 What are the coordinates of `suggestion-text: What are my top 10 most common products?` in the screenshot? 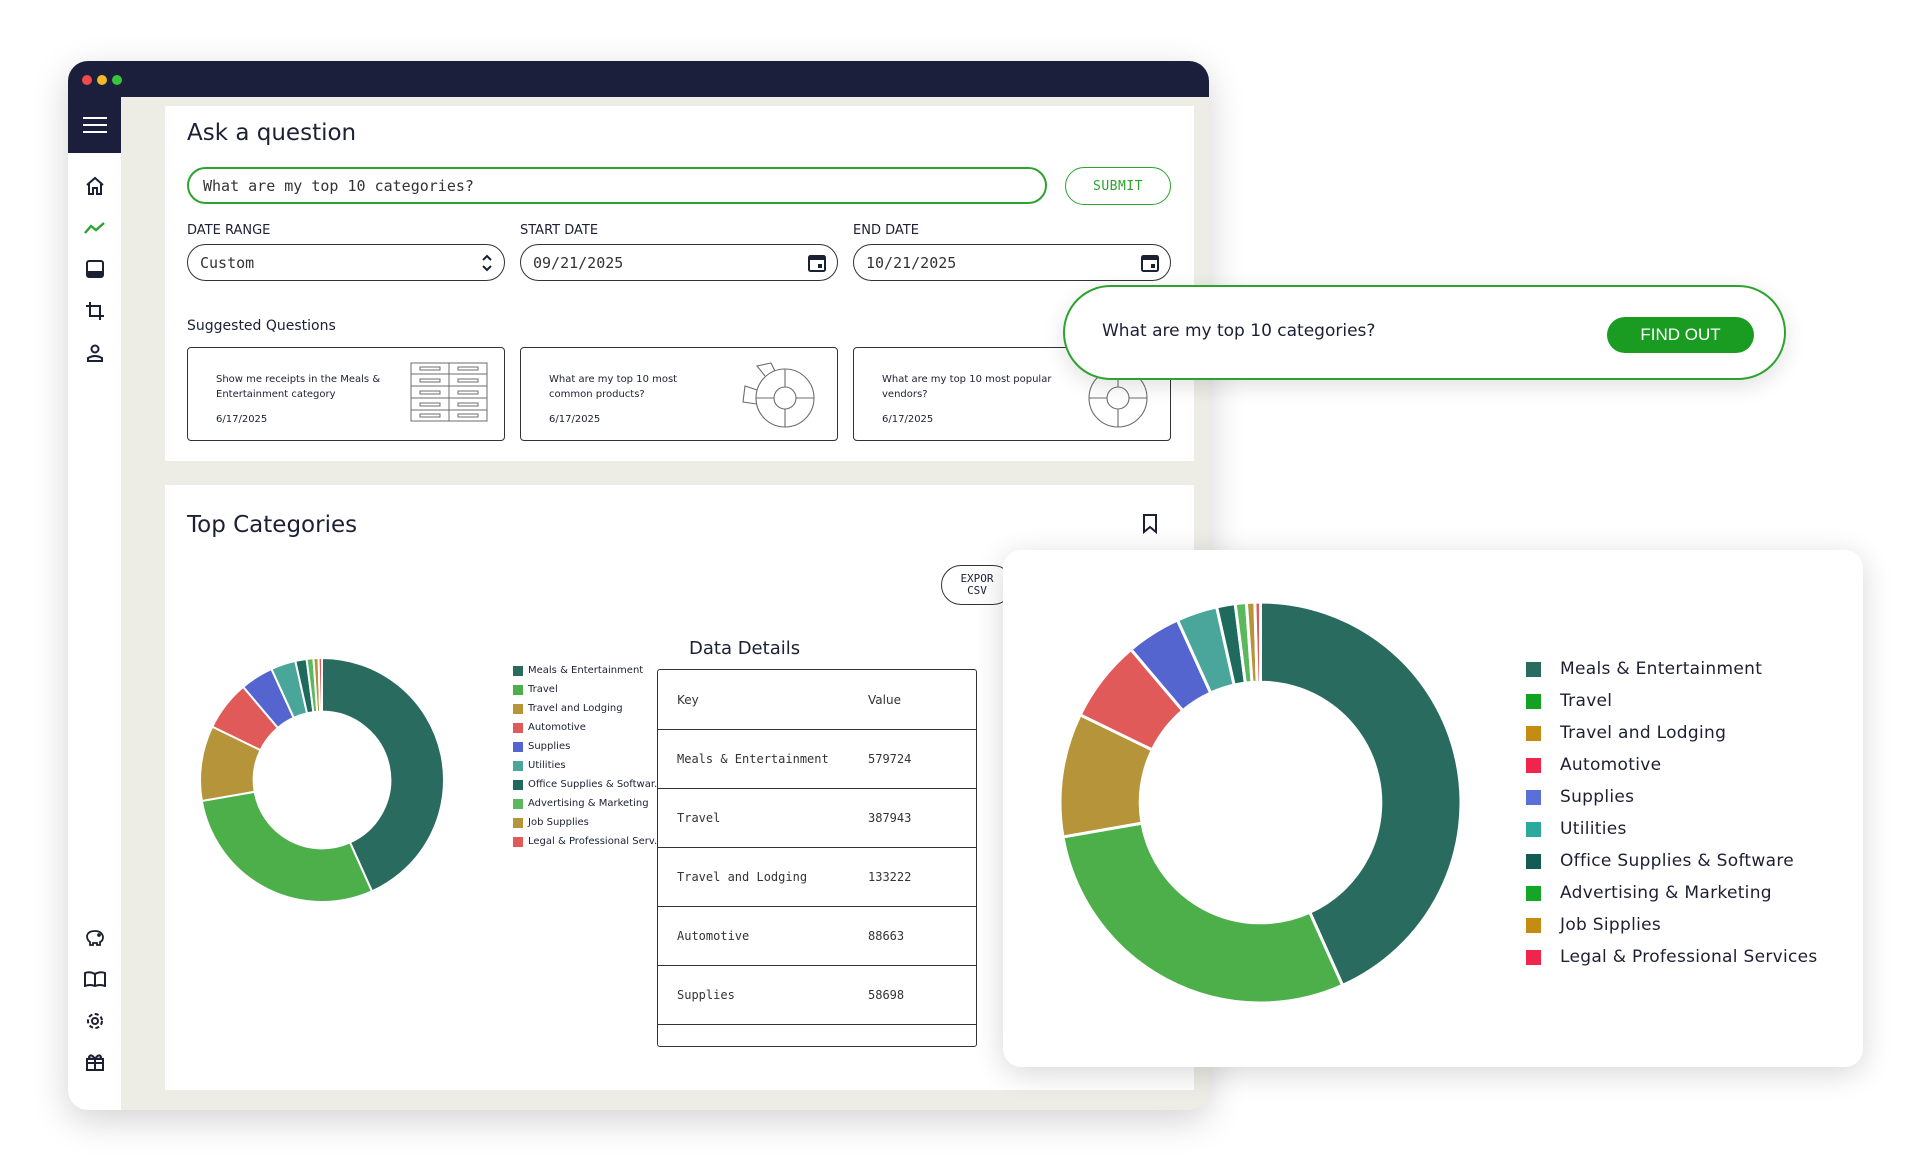 It's located at (613, 387).